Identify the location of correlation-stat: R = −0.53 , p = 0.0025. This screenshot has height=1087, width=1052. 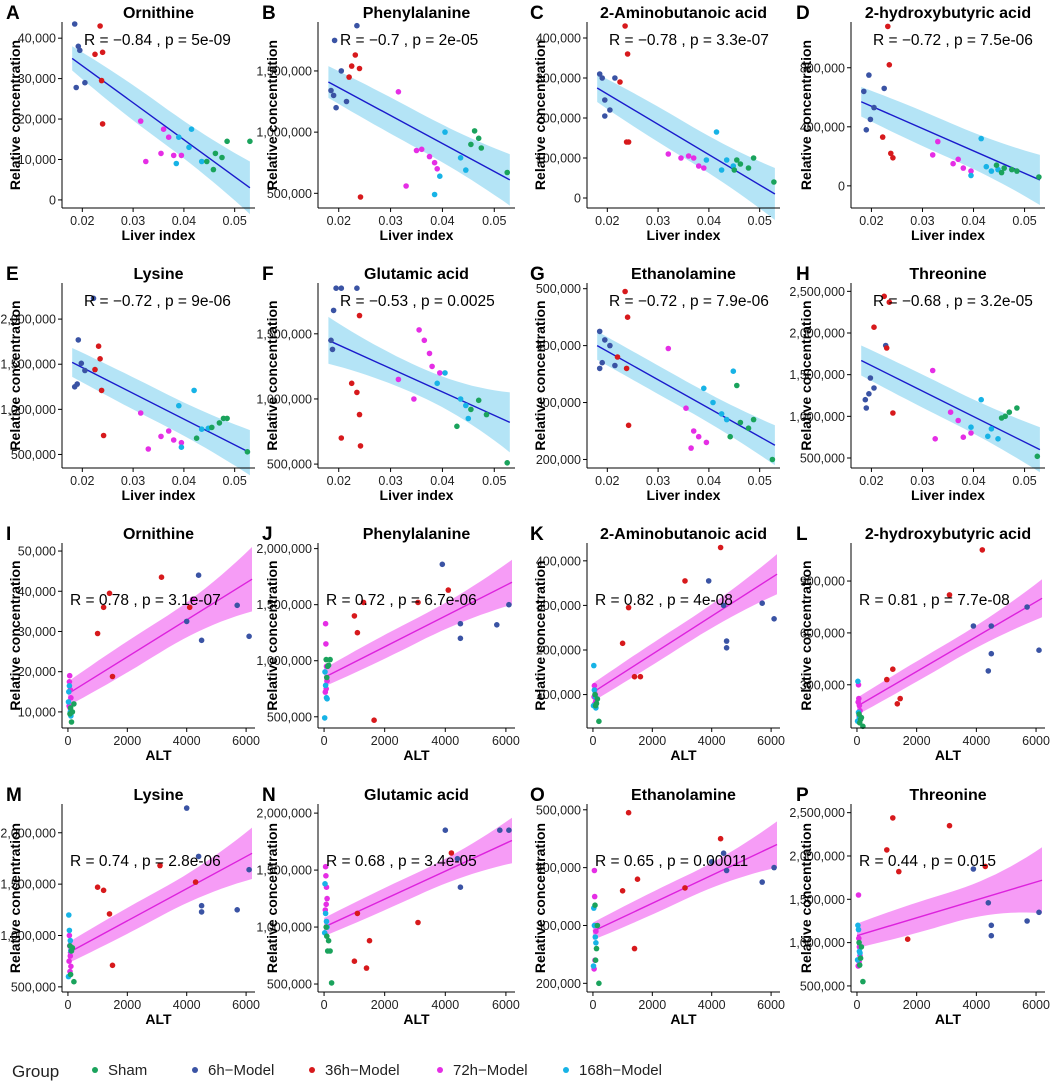
(417, 301).